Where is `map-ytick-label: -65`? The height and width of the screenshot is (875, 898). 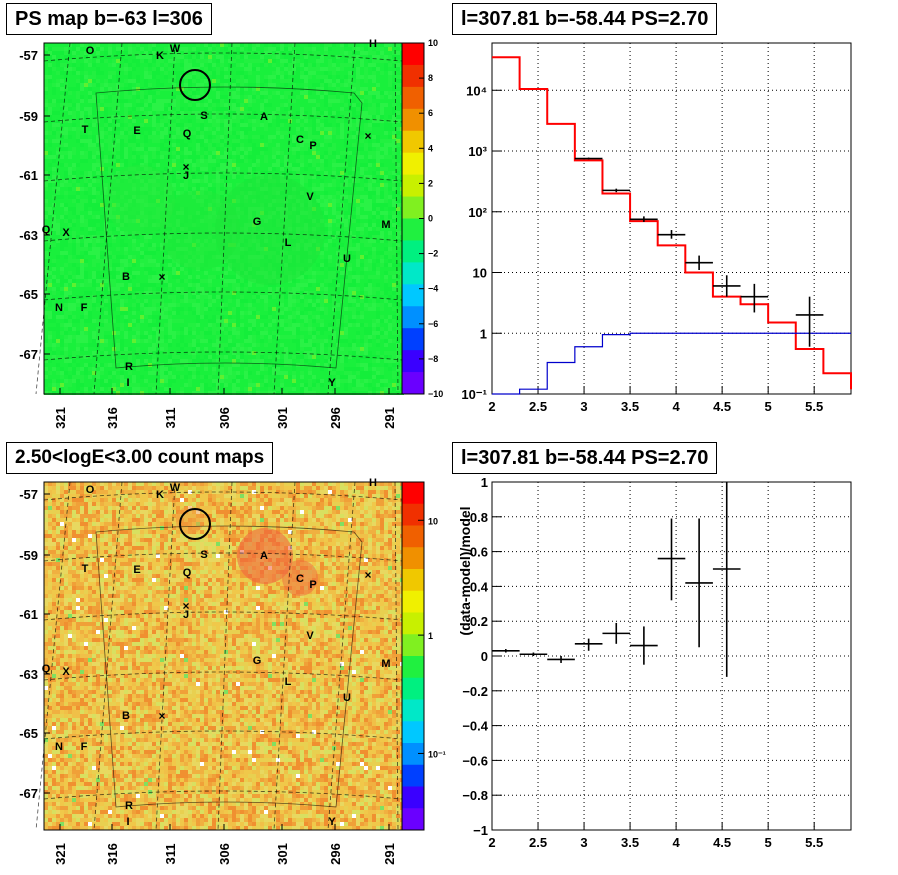
map-ytick-label: -65 is located at coordinates (28, 733).